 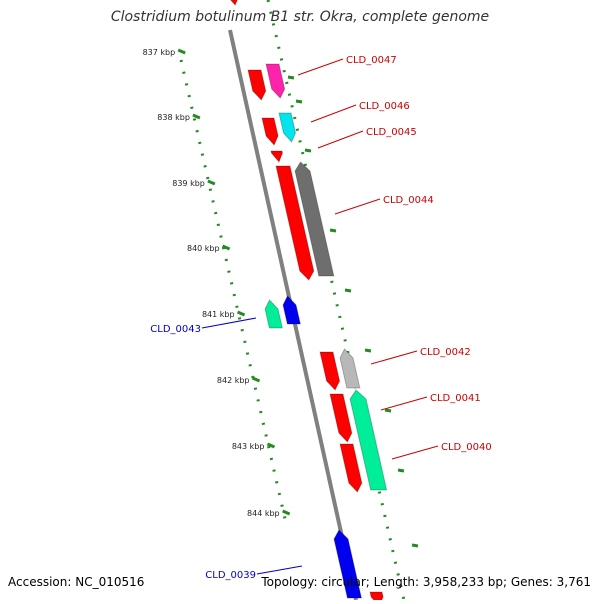 What do you see at coordinates (455, 398) in the screenshot?
I see `gene-label-CLD_0041: CLD_0041` at bounding box center [455, 398].